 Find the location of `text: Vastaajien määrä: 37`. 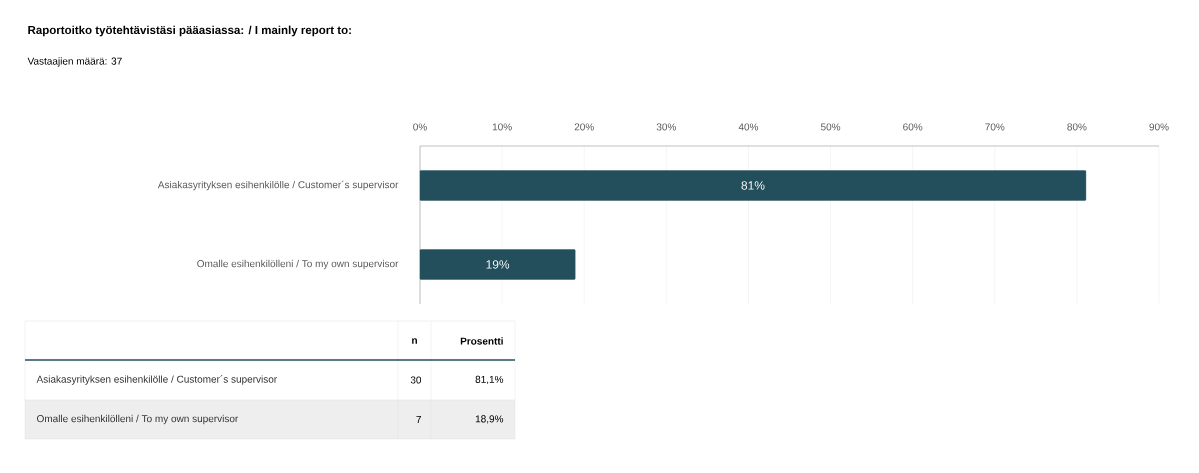

text: Vastaajien määrä: 37 is located at coordinates (74, 62).